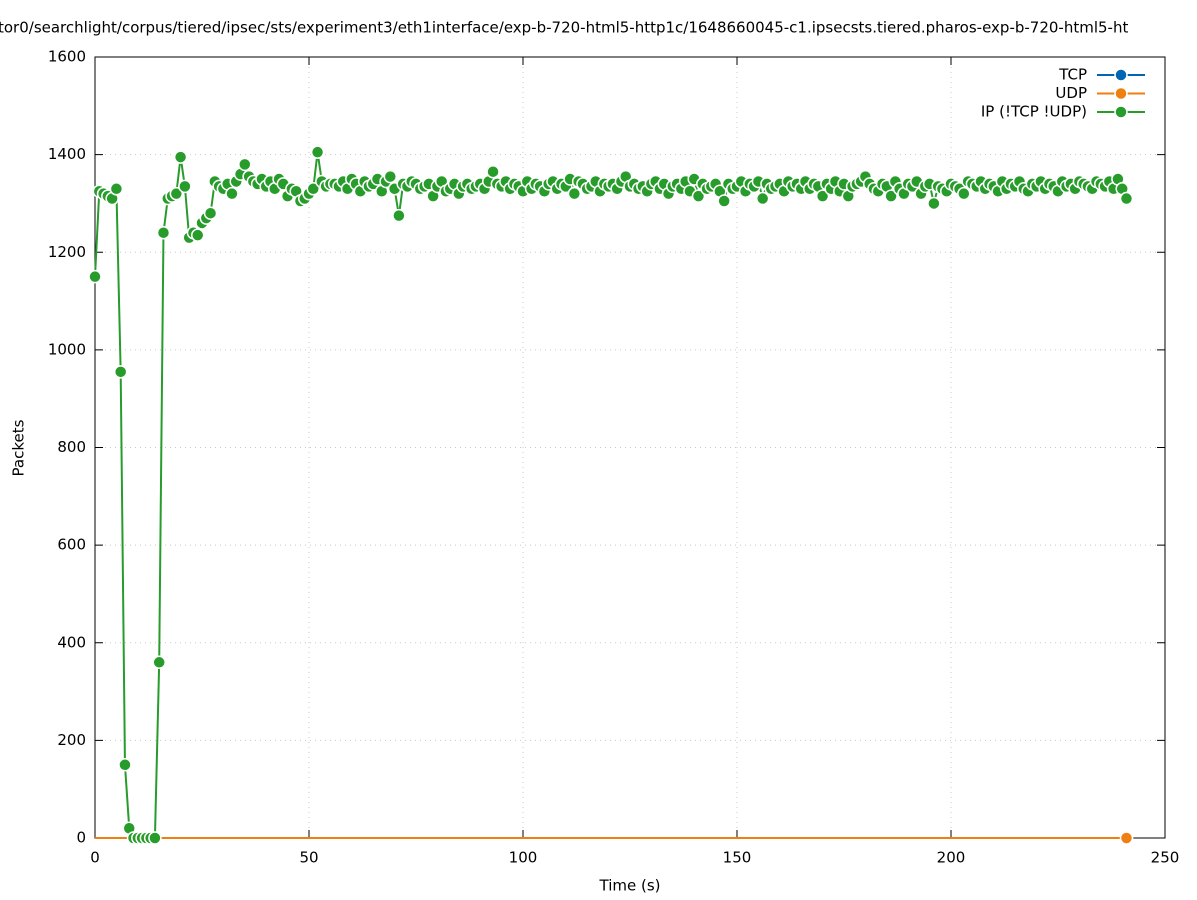  Describe the element at coordinates (67, 252) in the screenshot. I see `y-tick-label: 1200` at that location.